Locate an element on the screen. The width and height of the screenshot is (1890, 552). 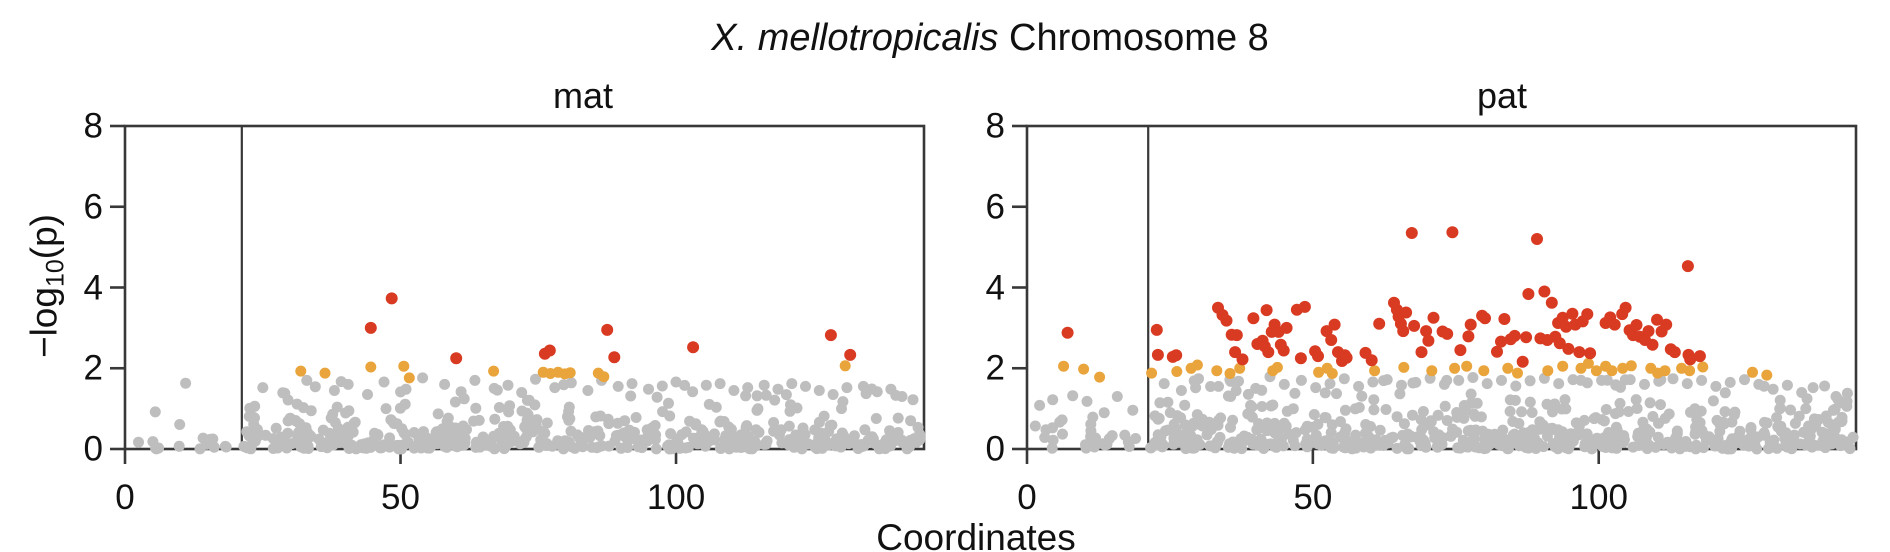
y-tick-label: 0 is located at coordinates (995, 449).